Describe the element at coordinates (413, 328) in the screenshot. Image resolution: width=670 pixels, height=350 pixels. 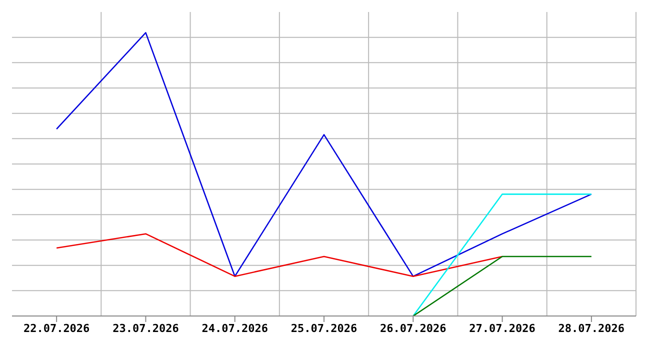
I see `x-tick-label: 26.07.2026` at that location.